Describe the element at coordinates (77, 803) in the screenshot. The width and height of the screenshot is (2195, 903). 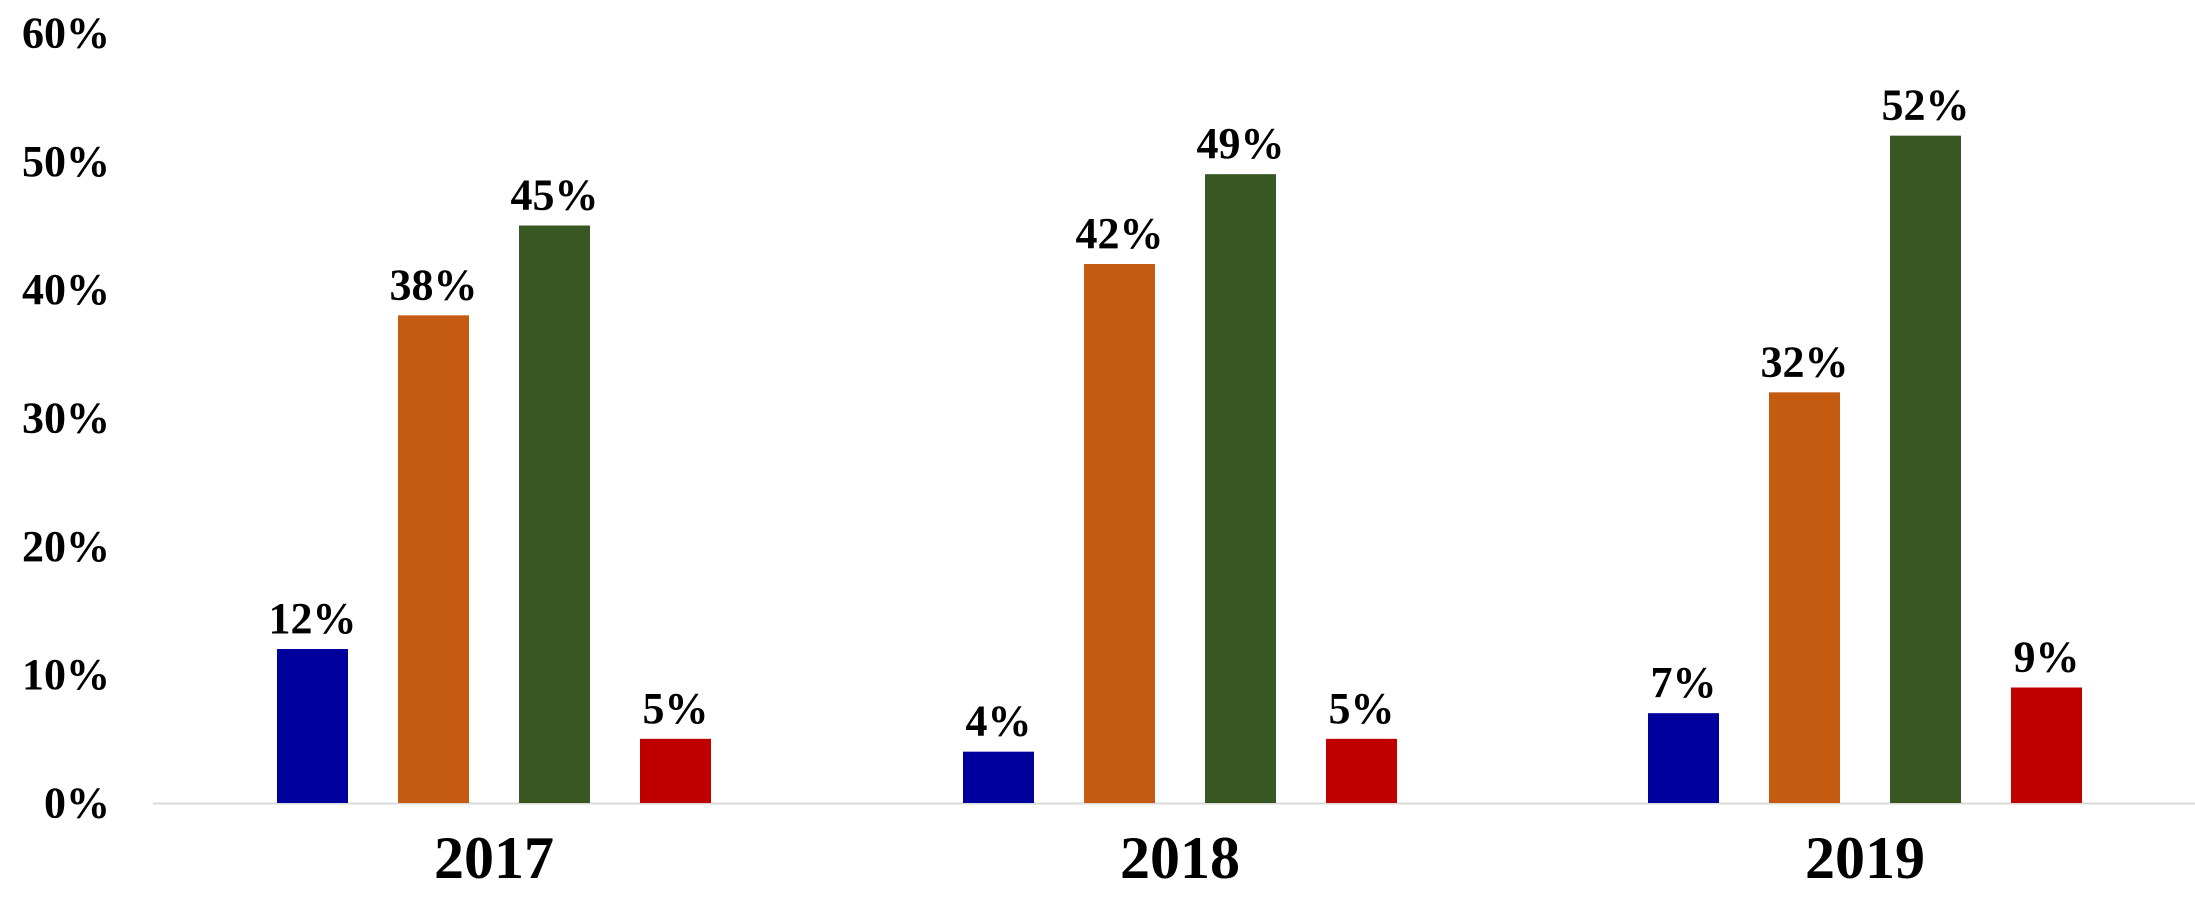
I see `y-tick-label: 0%` at that location.